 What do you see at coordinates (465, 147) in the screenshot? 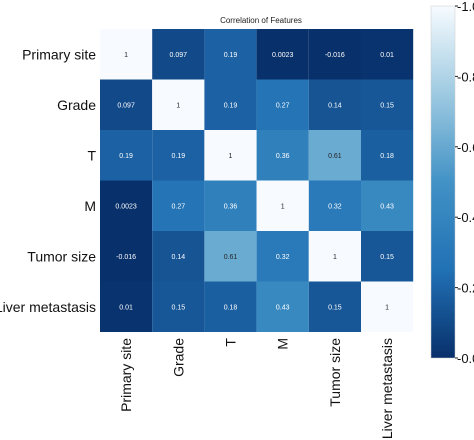
I see `colorbar-tick-label: -0.6` at bounding box center [465, 147].